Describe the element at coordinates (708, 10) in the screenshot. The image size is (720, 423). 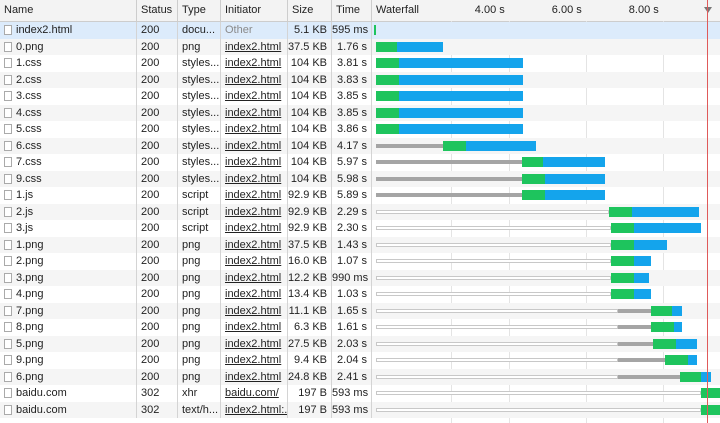
I see `sort-arrow-icon` at that location.